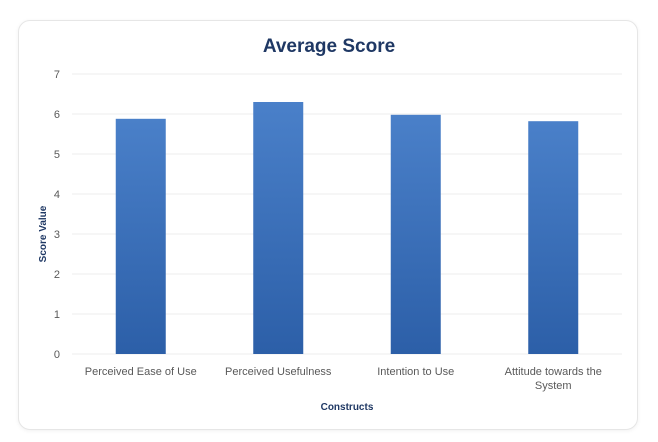 This screenshot has width=658, height=442. What do you see at coordinates (57, 215) in the screenshot?
I see `y-axis-ticks: 0 1 2 3 4 5 6 7` at bounding box center [57, 215].